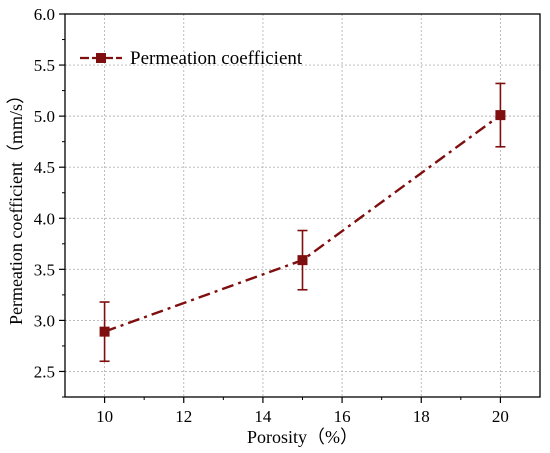 The height and width of the screenshot is (453, 550). I want to click on legend-label: Permeation coefficient, so click(216, 58).